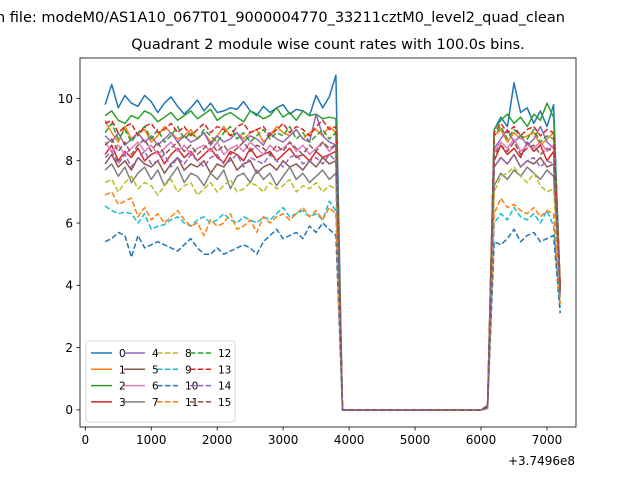 The image size is (640, 480). Describe the element at coordinates (122, 403) in the screenshot. I see `legend-label-3: 3` at that location.